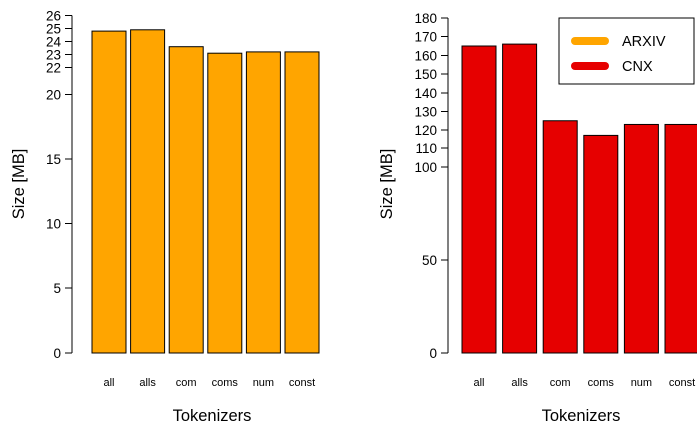 Image resolution: width=697 pixels, height=425 pixels. What do you see at coordinates (425, 130) in the screenshot?
I see `y-tick-label: 120` at bounding box center [425, 130].